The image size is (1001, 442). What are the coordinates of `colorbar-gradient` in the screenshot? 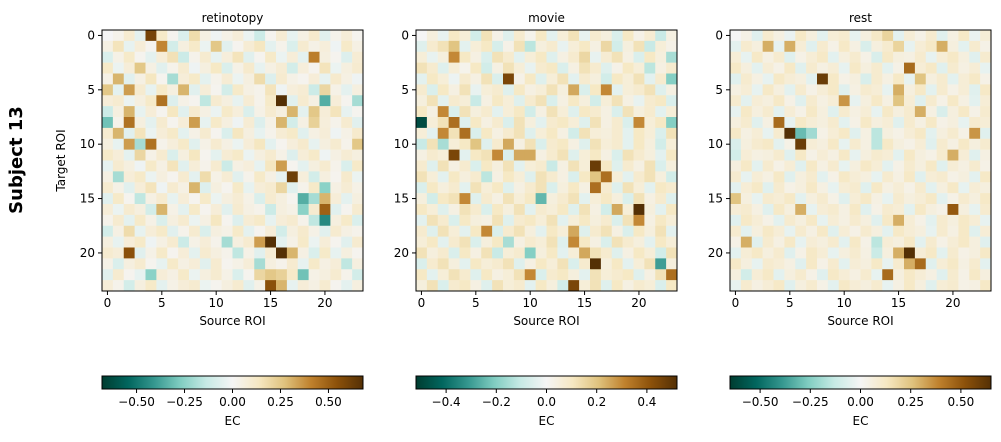 It's located at (860, 382).